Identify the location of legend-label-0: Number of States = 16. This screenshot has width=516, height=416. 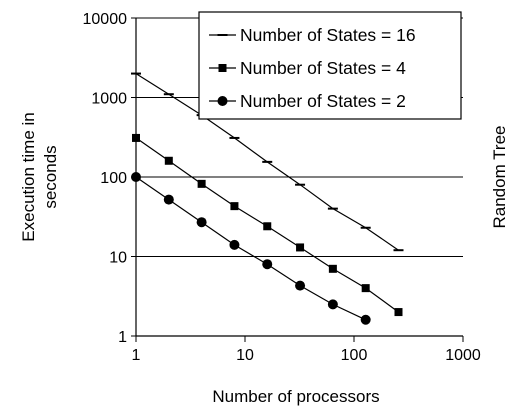
(328, 35).